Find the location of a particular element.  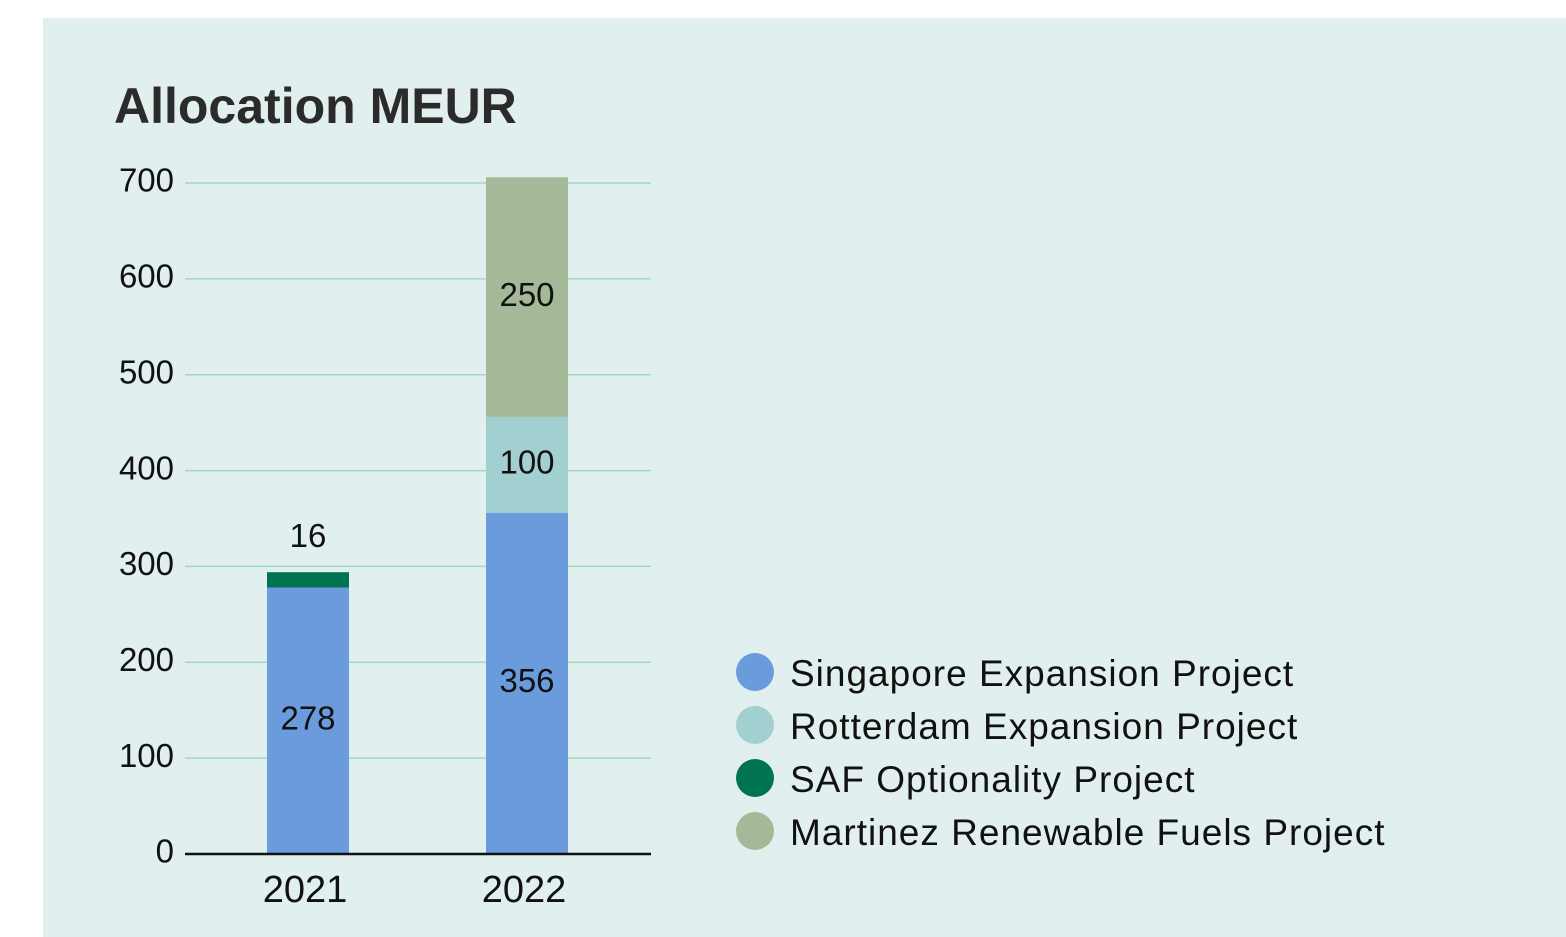

x-tick-label: 2022 is located at coordinates (524, 890).